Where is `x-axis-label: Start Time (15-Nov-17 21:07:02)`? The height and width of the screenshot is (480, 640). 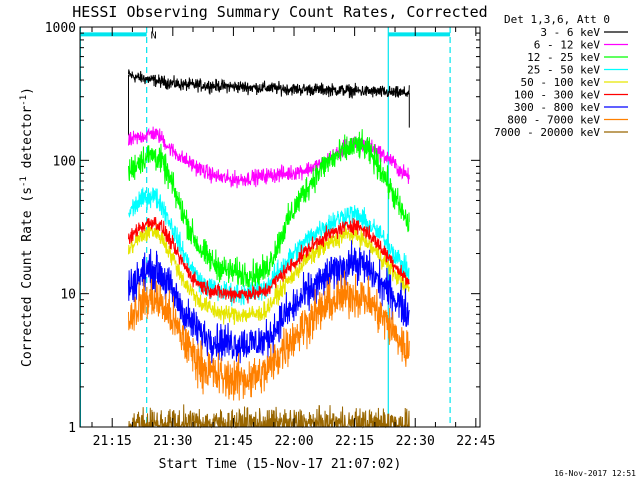
x-axis-label: Start Time (15-Nov-17 21:07:02) is located at coordinates (280, 464).